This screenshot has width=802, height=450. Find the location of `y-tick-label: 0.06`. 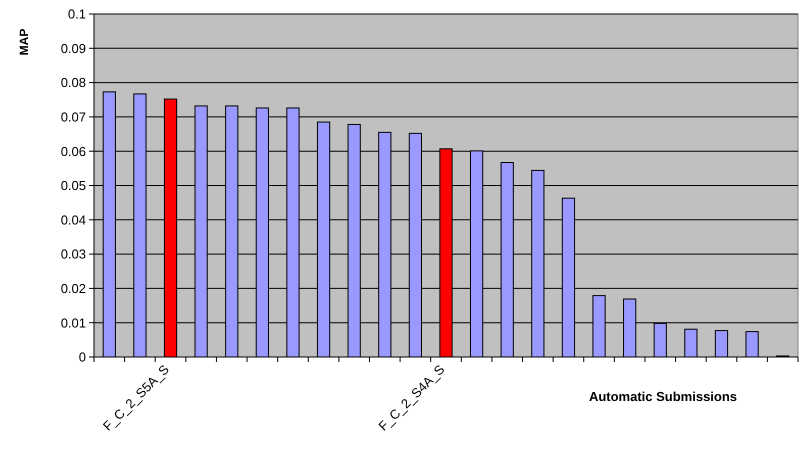

y-tick-label: 0.06 is located at coordinates (73, 151).